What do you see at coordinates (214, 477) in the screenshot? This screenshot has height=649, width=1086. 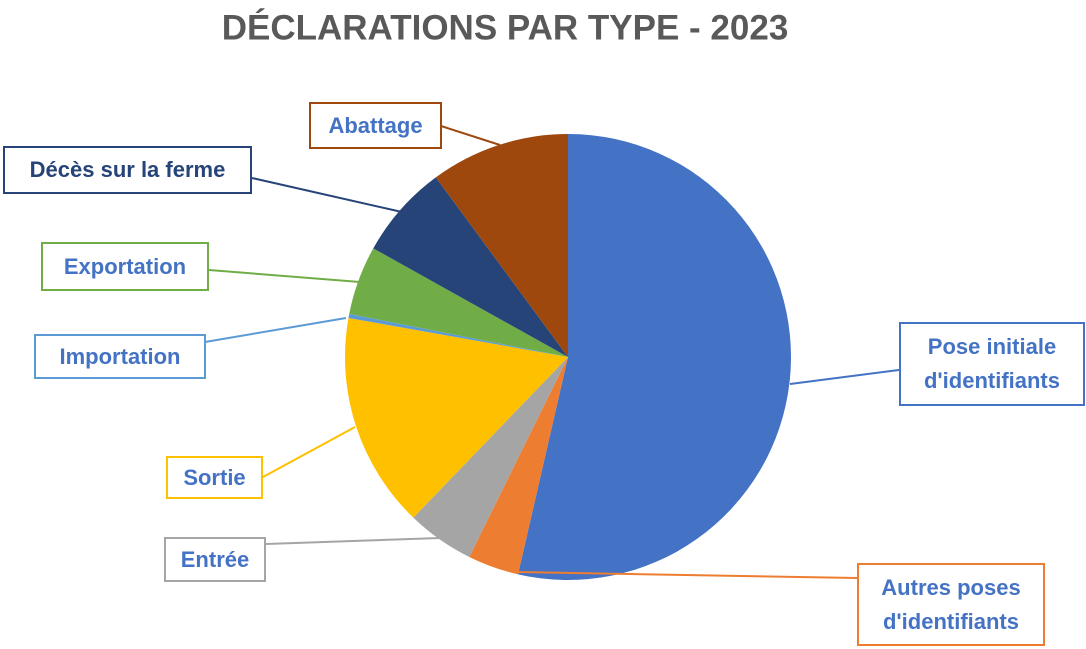 I see `slice-label: Sortie` at bounding box center [214, 477].